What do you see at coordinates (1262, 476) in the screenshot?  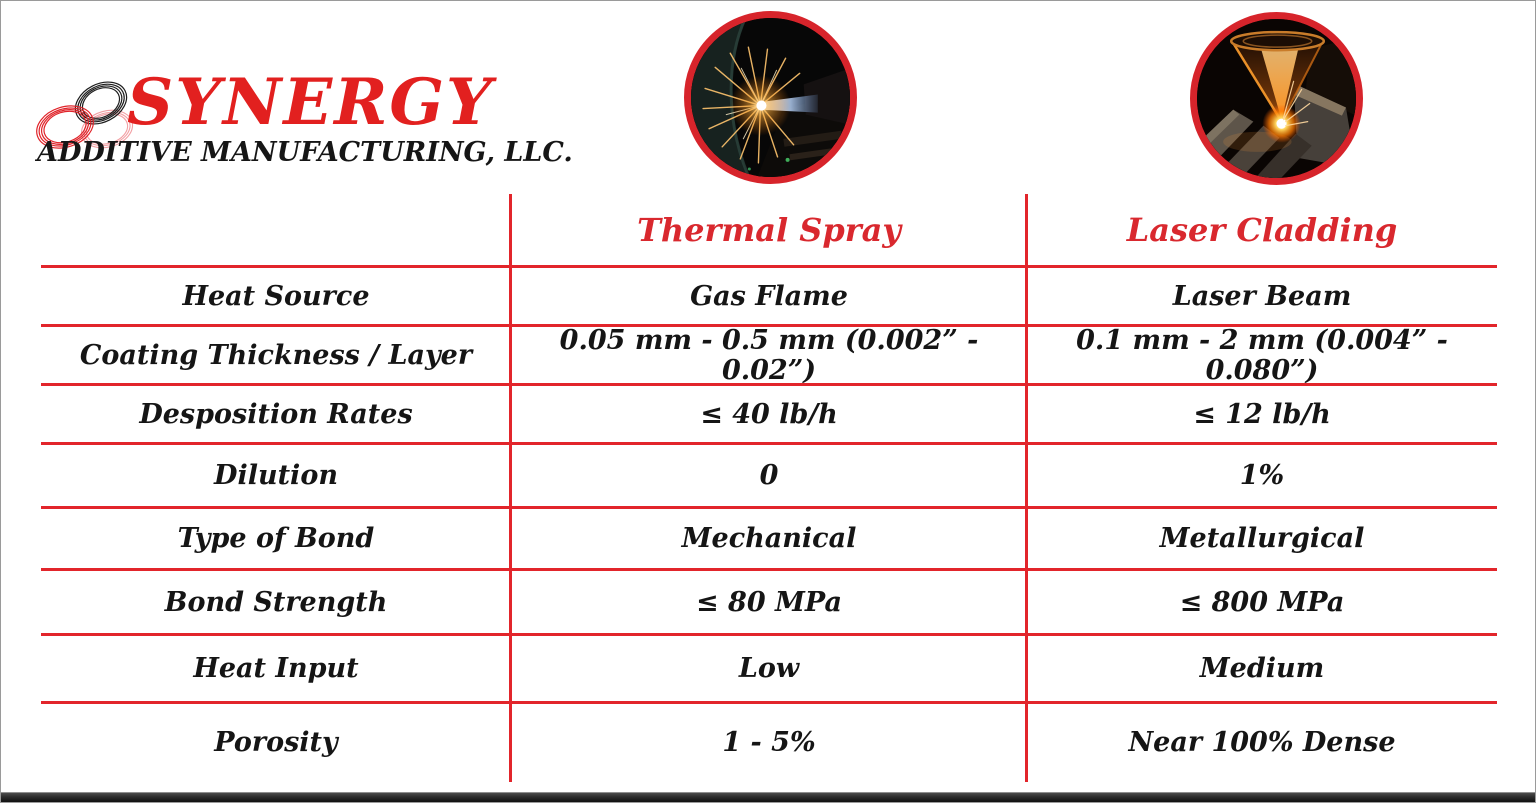 I see `cell-dilution-laser: 1%` at bounding box center [1262, 476].